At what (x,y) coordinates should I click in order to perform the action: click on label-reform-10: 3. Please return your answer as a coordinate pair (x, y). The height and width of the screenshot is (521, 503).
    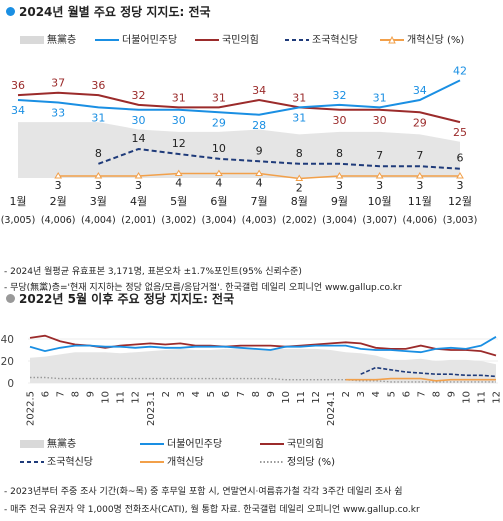
    Looking at the image, I should click on (379, 185).